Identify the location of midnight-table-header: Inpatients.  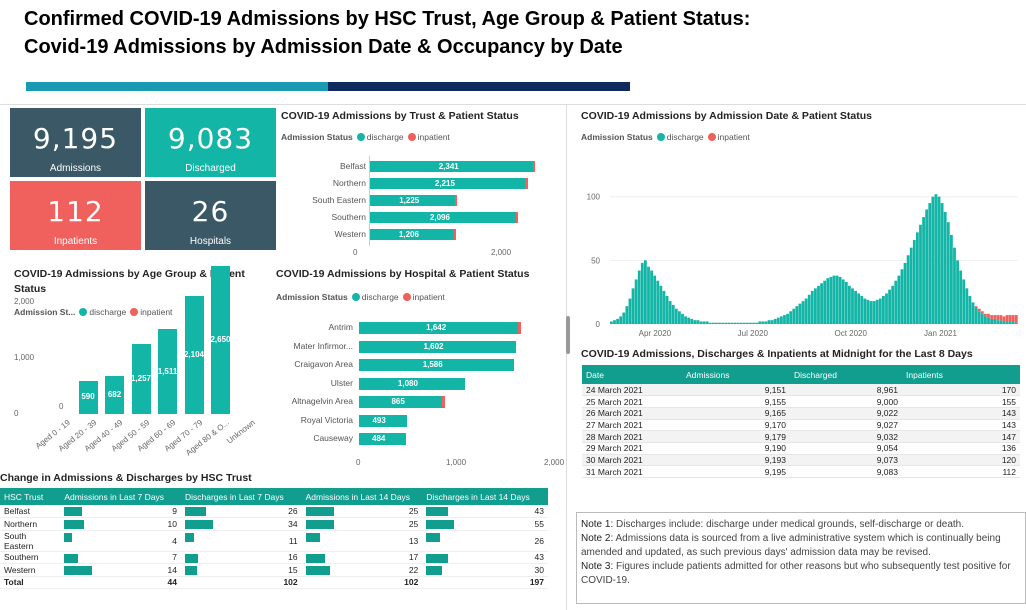
(961, 374).